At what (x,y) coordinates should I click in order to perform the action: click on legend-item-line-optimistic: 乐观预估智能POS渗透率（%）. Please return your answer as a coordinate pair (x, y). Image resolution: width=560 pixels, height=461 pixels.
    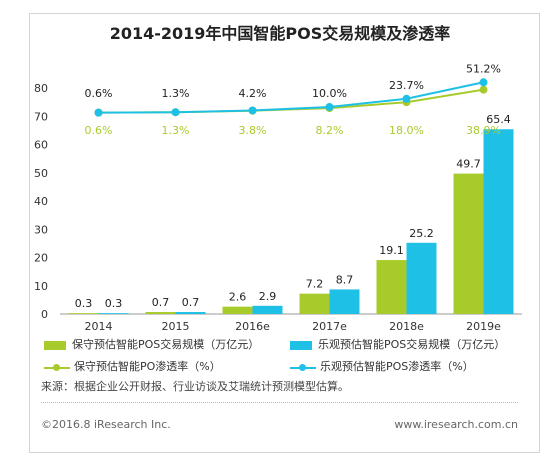
    Looking at the image, I should click on (382, 366).